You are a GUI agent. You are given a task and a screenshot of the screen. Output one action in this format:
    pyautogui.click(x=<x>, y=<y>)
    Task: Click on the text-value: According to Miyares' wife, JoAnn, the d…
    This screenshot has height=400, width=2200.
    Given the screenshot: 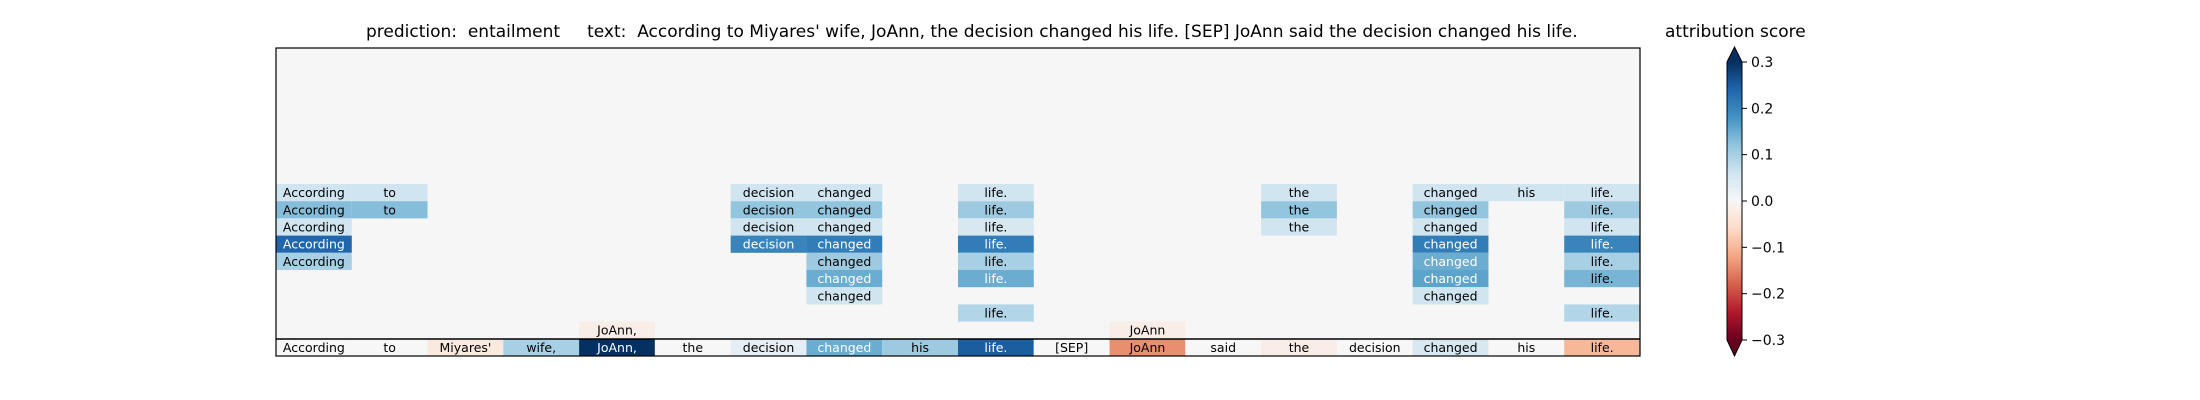 What is the action you would take?
    pyautogui.click(x=1107, y=32)
    